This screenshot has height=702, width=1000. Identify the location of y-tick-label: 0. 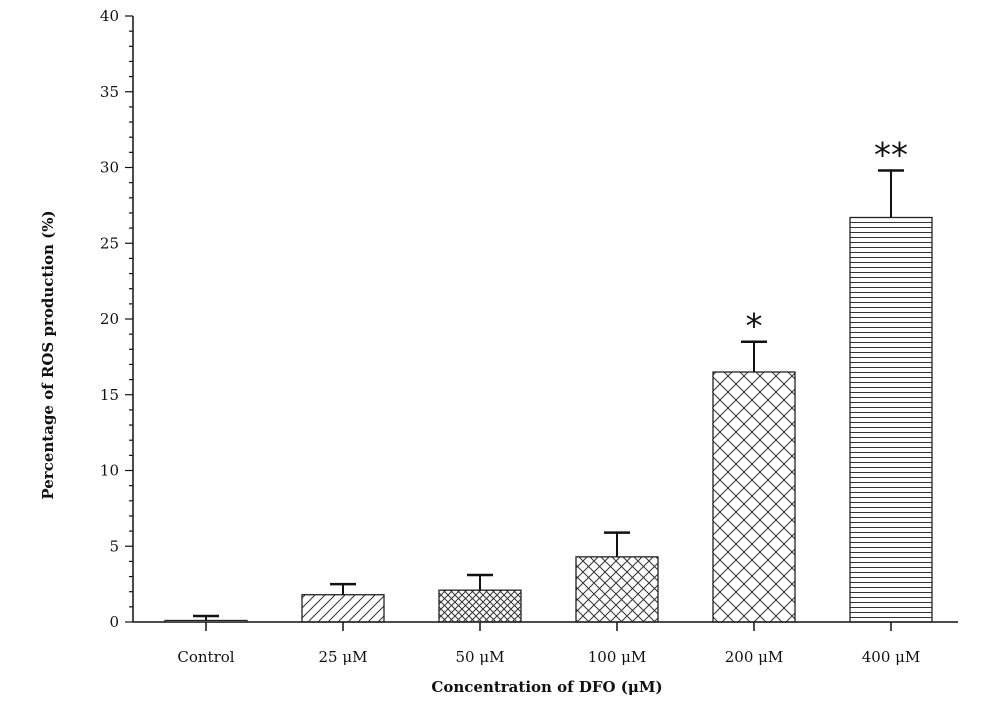
(114, 622).